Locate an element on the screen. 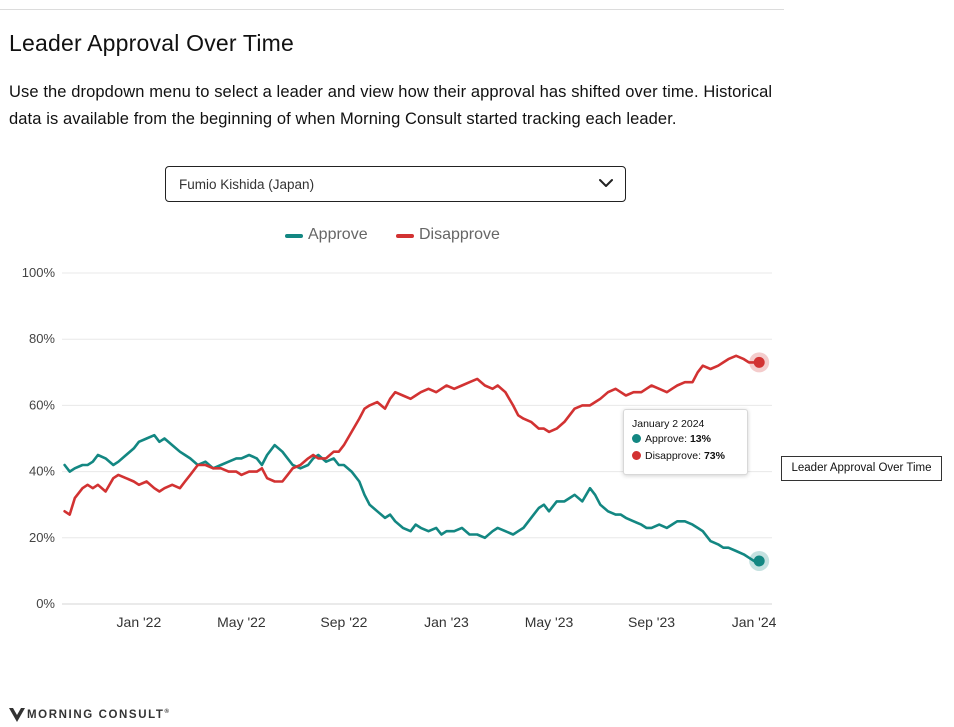 The height and width of the screenshot is (727, 954). leader-dropdown-value: Fumio Kishida (Japan) is located at coordinates (247, 184).